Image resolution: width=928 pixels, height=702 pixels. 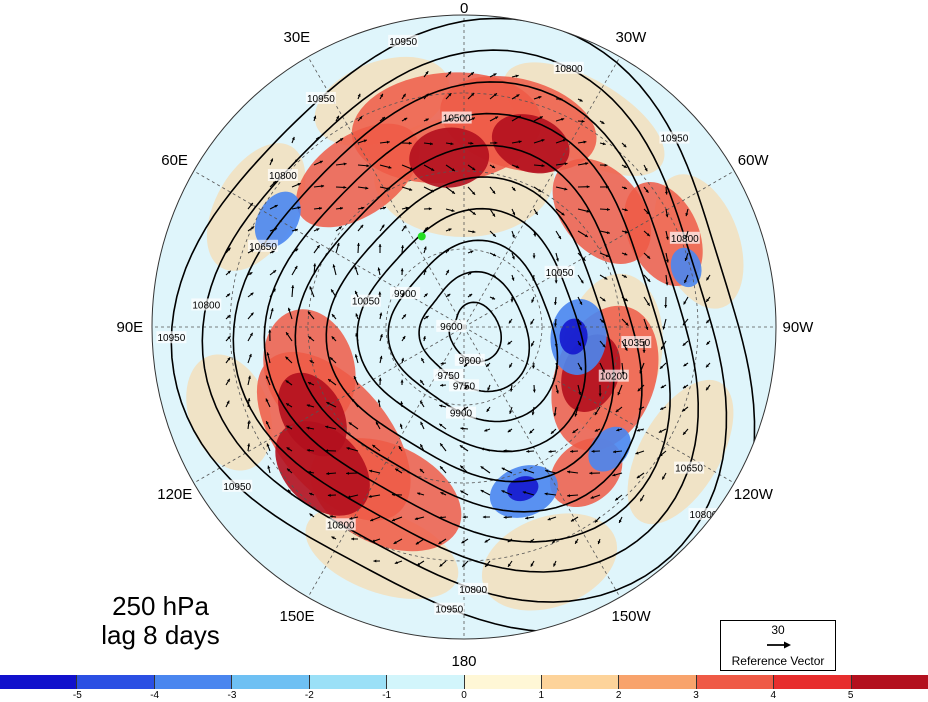 I want to click on longitude-label: 120W, so click(x=753, y=494).